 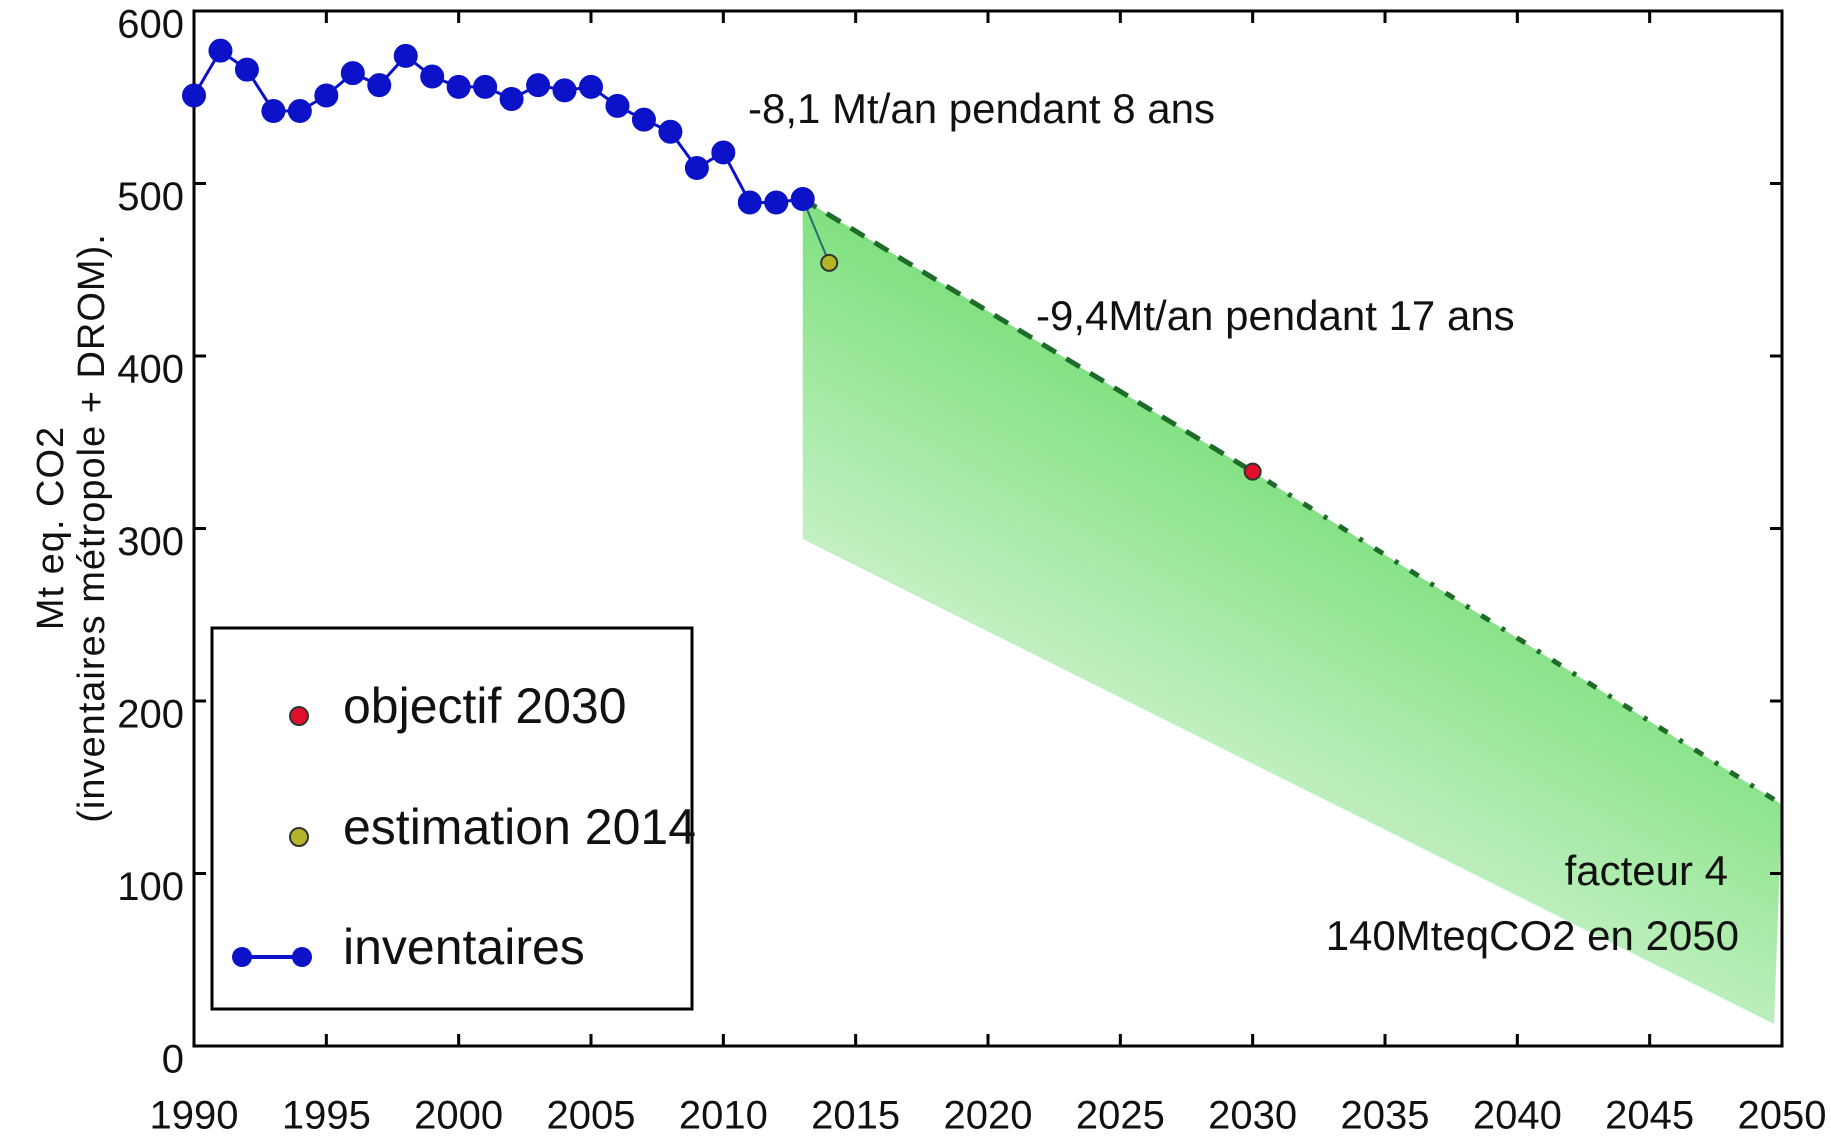 What do you see at coordinates (723, 1116) in the screenshot?
I see `x-tick-label: 2010` at bounding box center [723, 1116].